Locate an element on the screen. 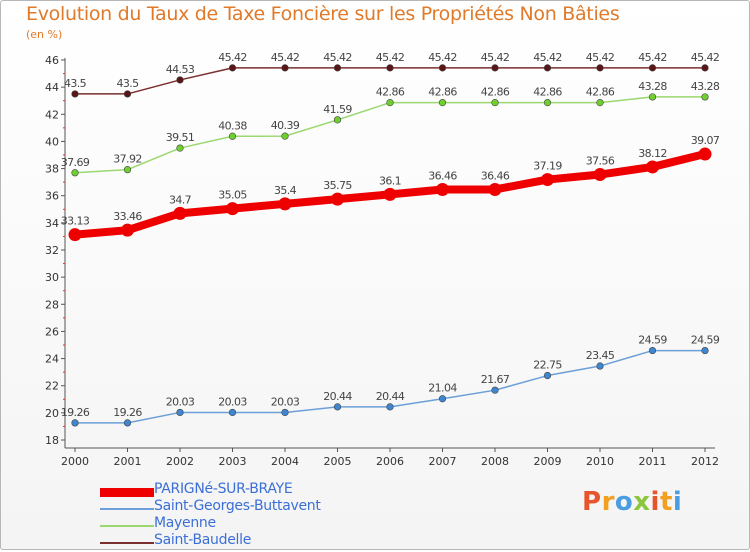  data-label: 37.69 is located at coordinates (75, 162).